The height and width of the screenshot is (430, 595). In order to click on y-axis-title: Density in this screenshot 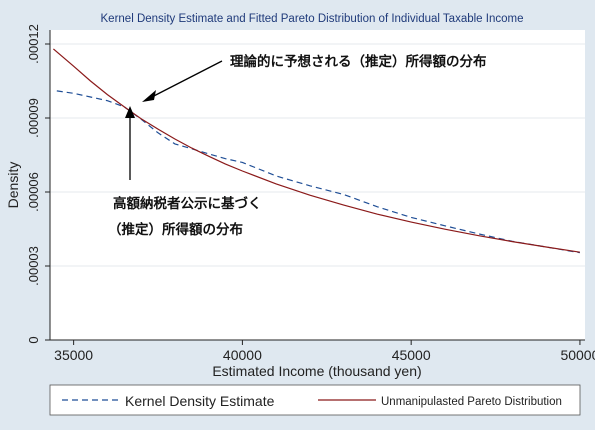, I will do `click(13, 185)`.